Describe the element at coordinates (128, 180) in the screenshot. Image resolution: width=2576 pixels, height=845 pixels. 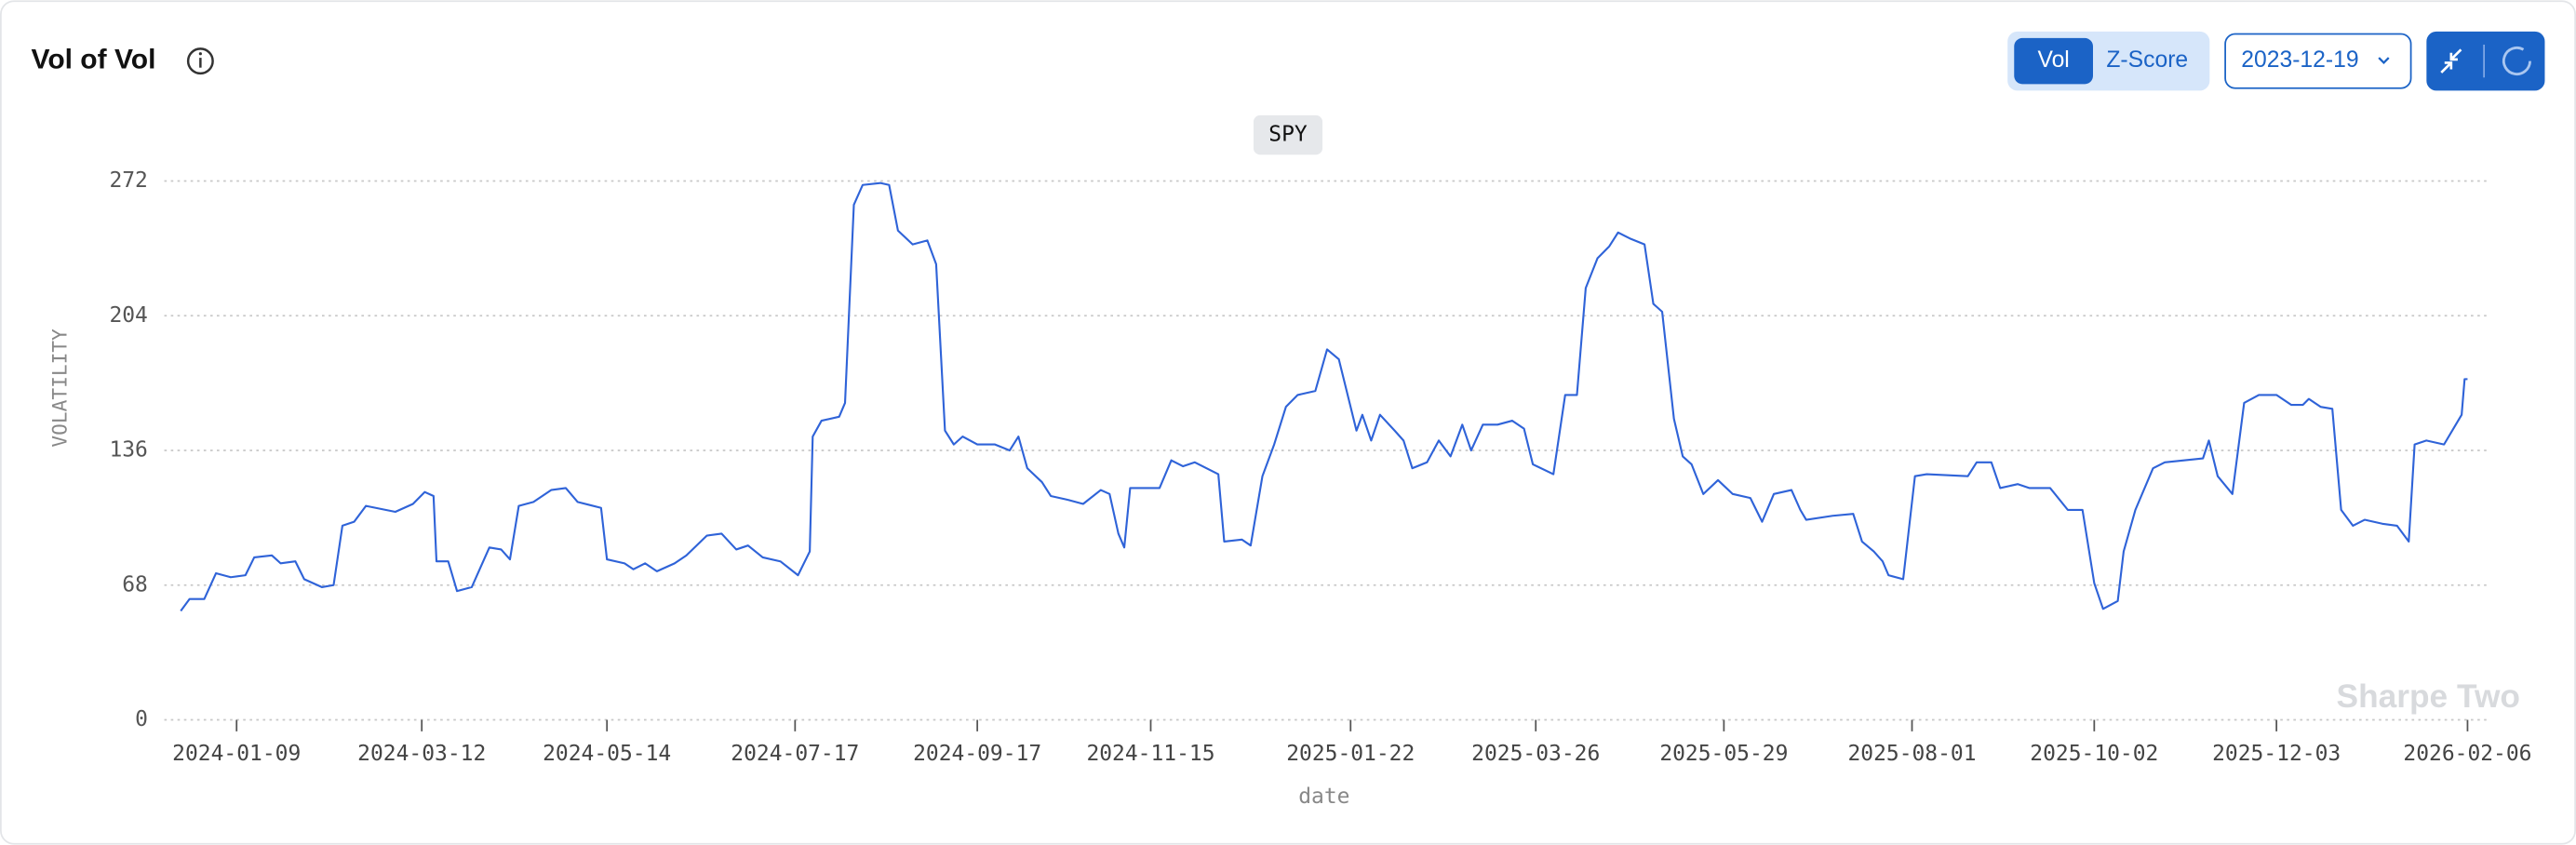
I see `y-tick-label: 272` at that location.